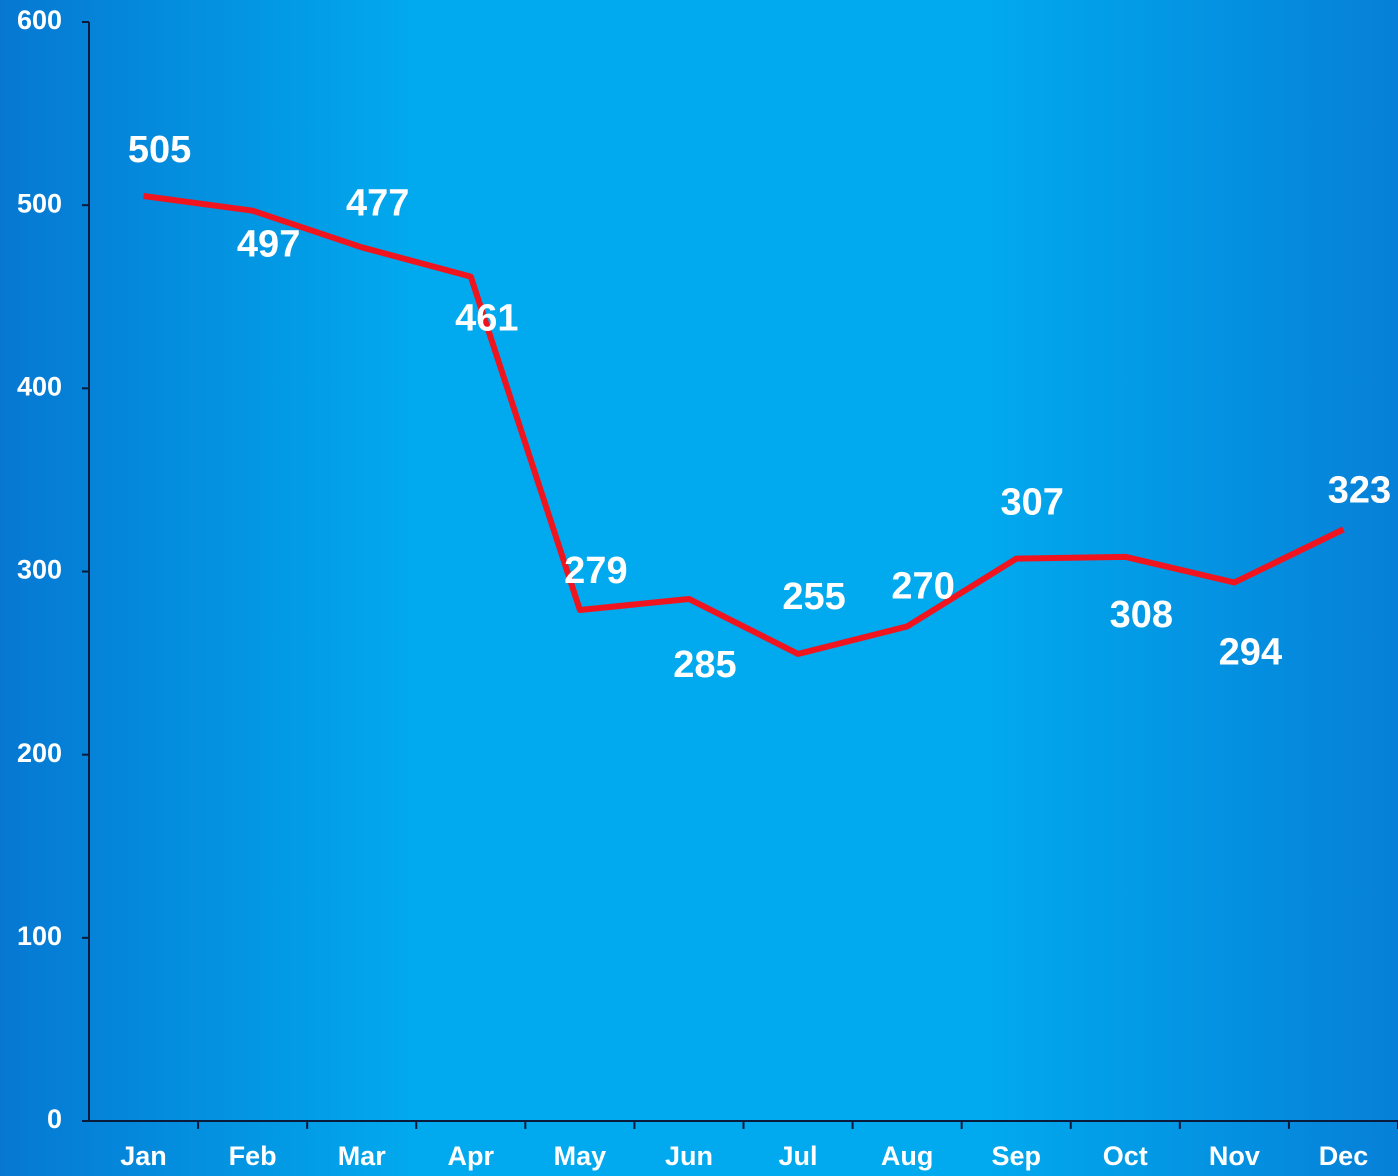  Describe the element at coordinates (39, 20) in the screenshot. I see `y-tick-label: 600` at that location.